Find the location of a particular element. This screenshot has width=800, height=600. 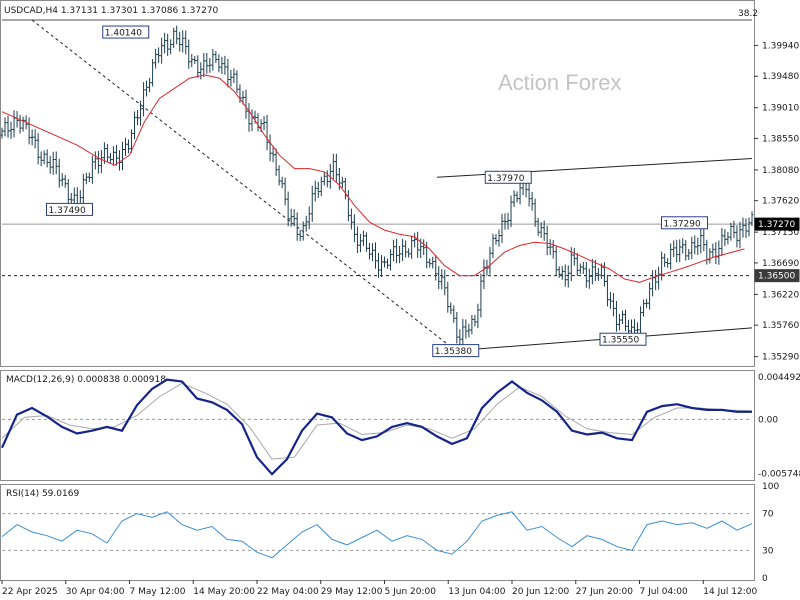

price-callout-label: 1.40140 is located at coordinates (123, 34).